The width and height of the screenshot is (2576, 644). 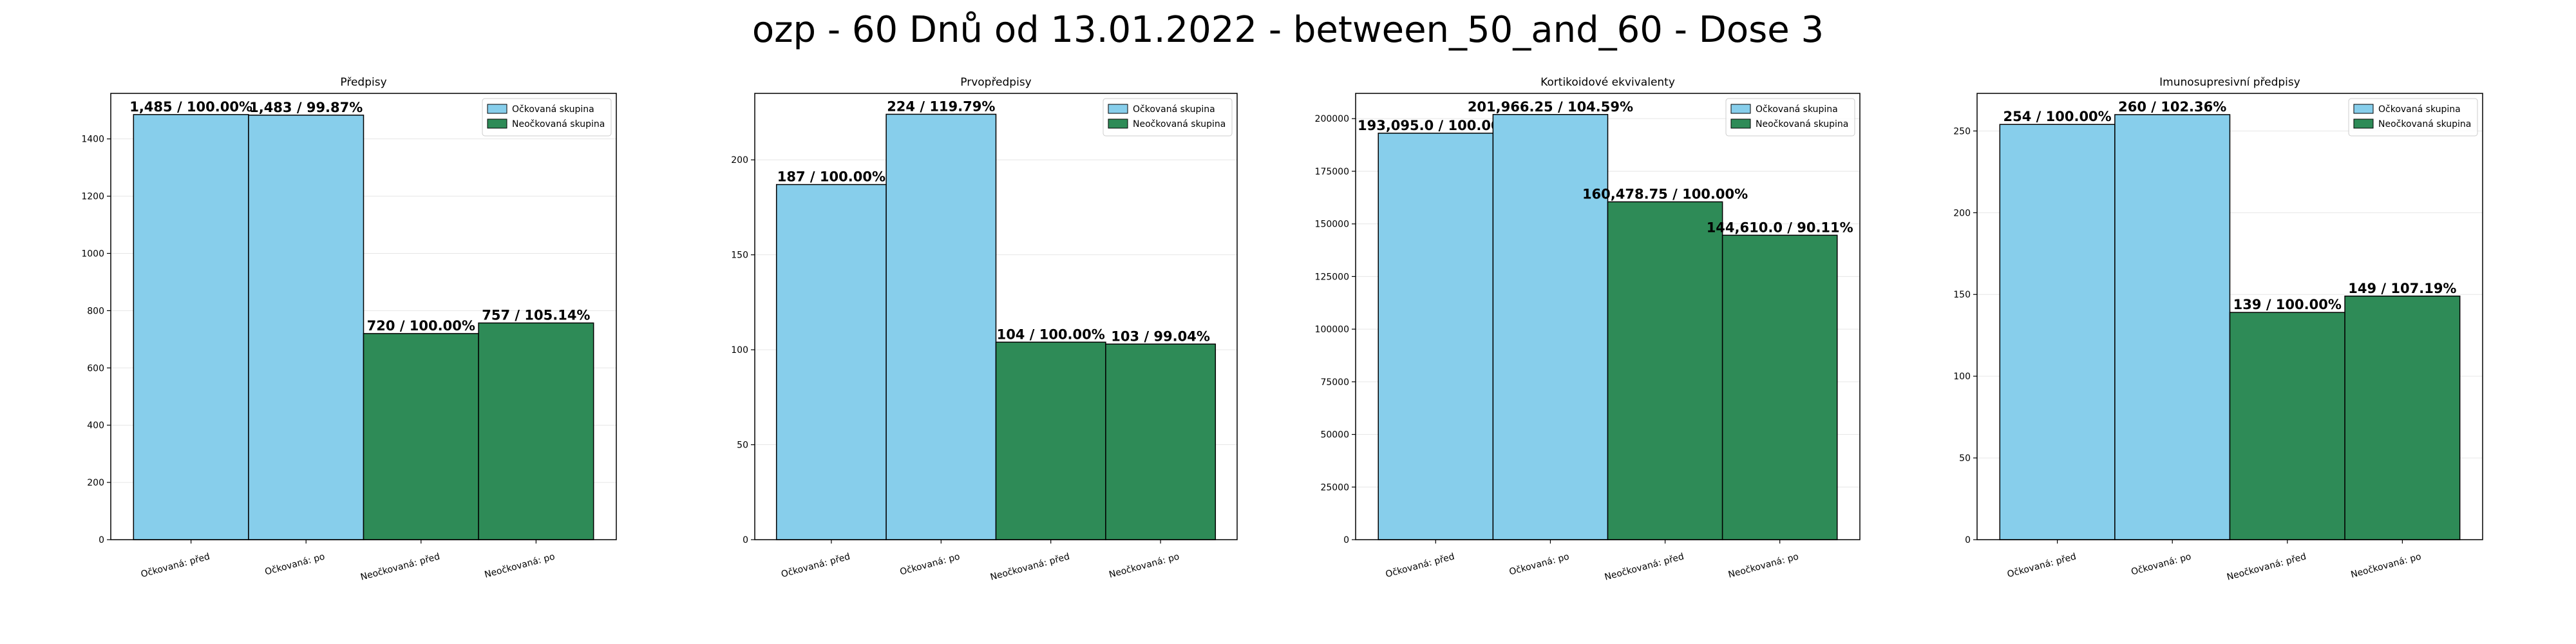 I want to click on y-tick-label: 50000, so click(x=1335, y=435).